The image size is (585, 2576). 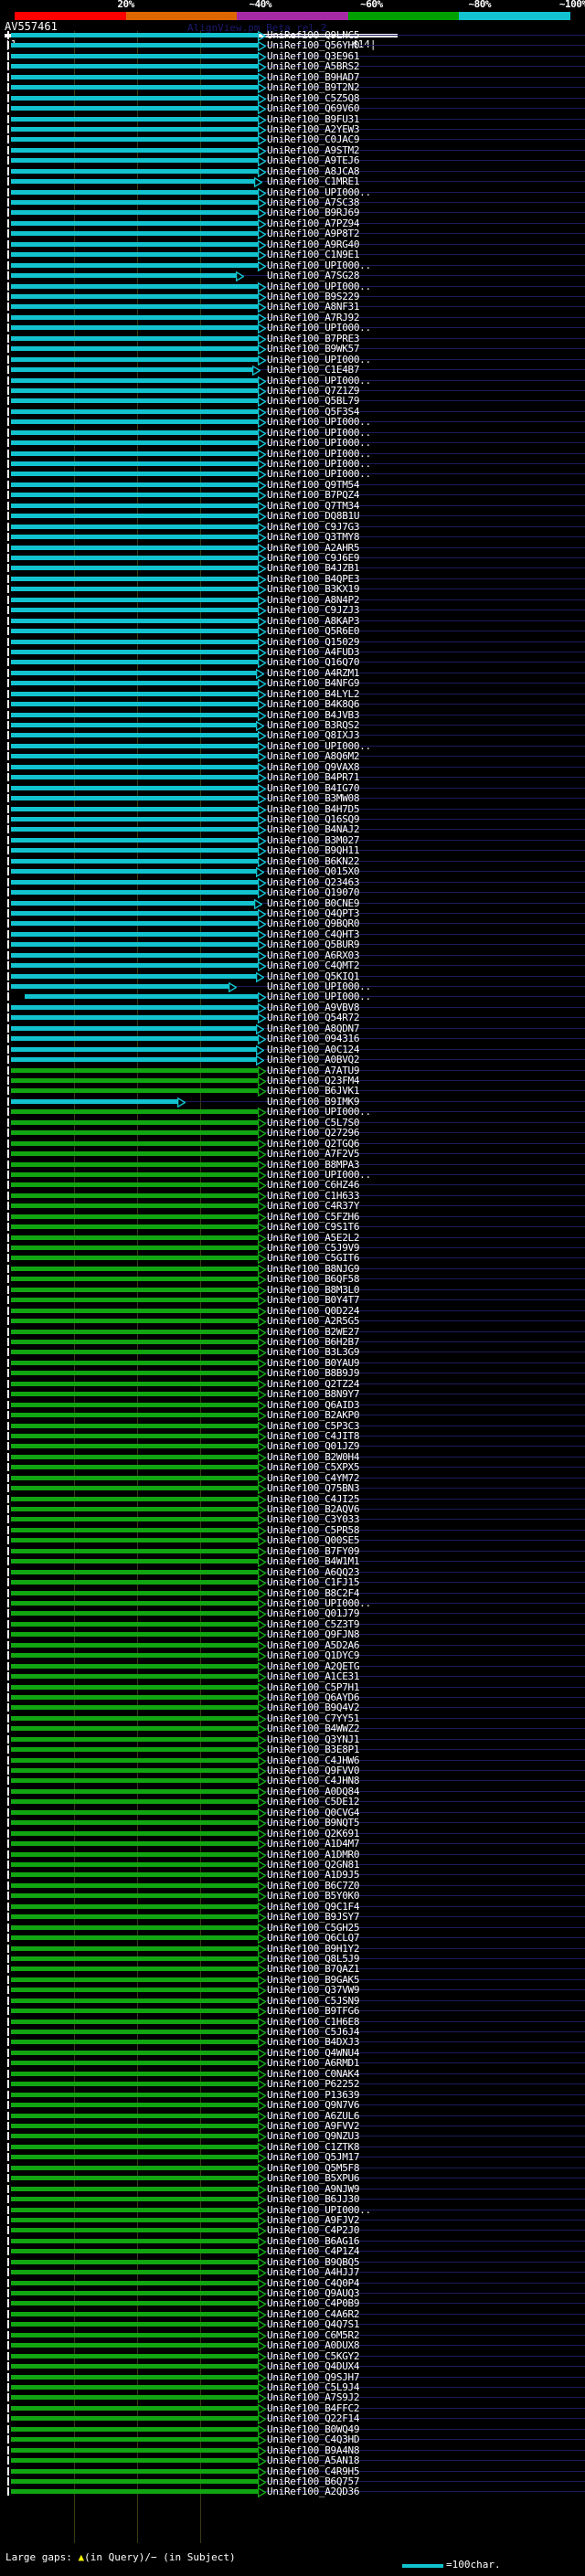 What do you see at coordinates (314, 1979) in the screenshot?
I see `subject-accession-label: UniRef100_B9GAK5` at bounding box center [314, 1979].